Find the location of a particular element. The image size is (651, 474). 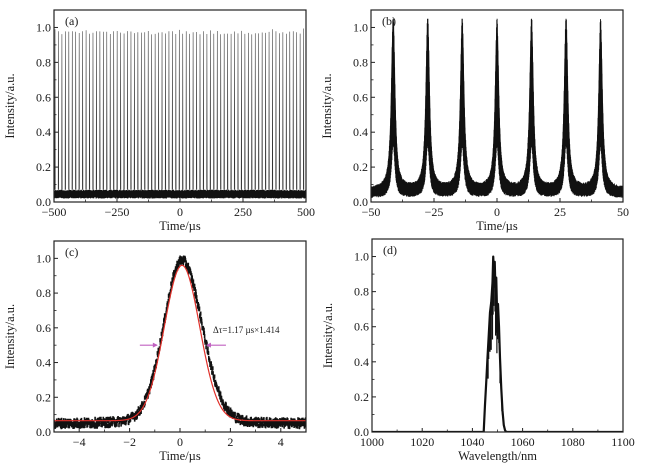

series-group-d is located at coordinates (497, 343).